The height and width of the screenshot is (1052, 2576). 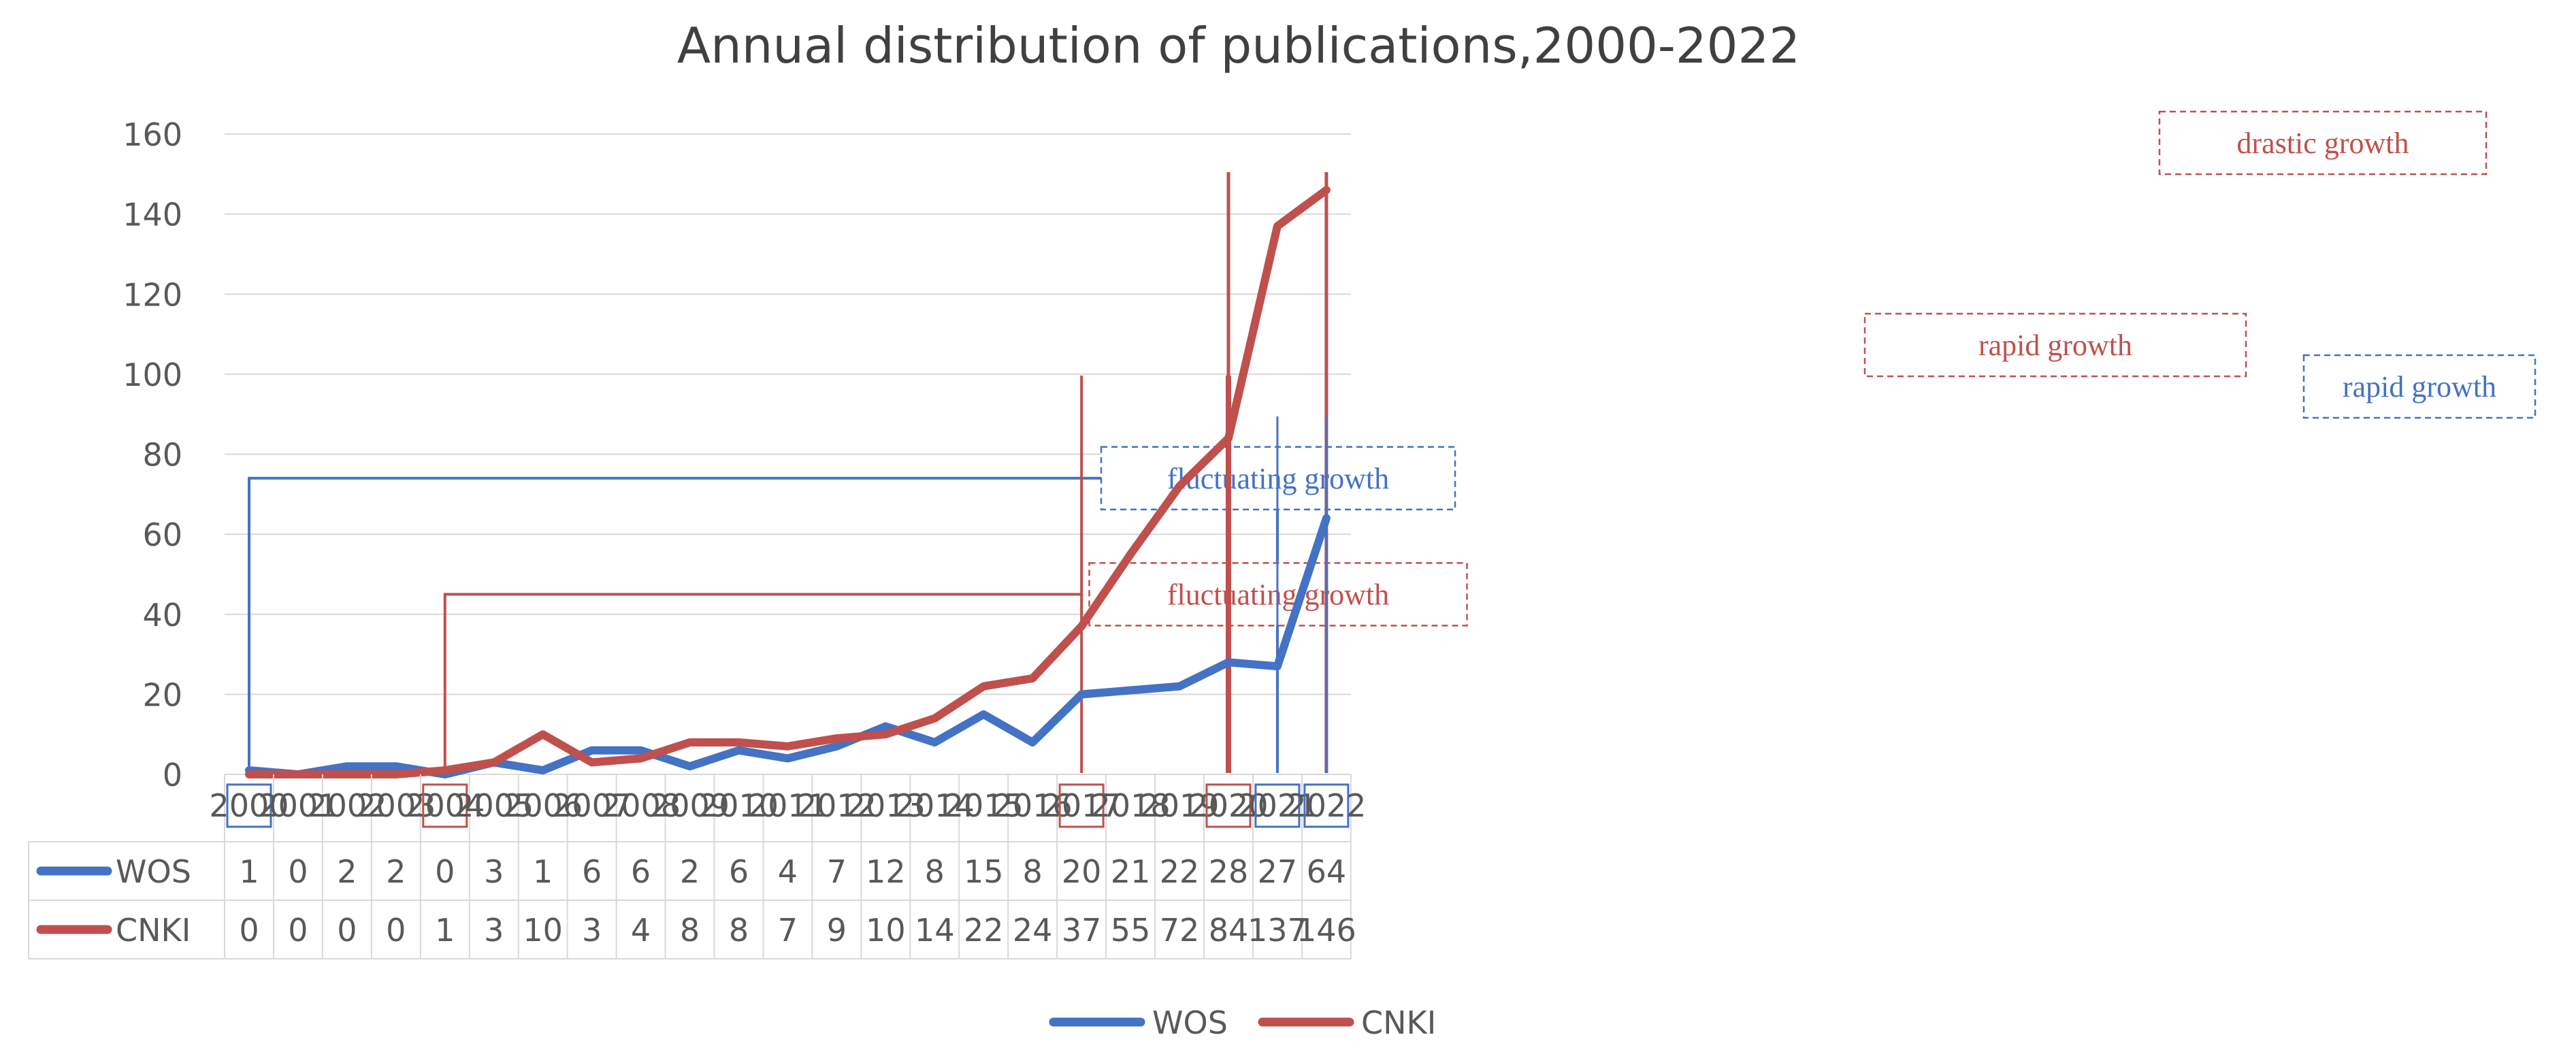 What do you see at coordinates (1082, 930) in the screenshot?
I see `table-value: 37` at bounding box center [1082, 930].